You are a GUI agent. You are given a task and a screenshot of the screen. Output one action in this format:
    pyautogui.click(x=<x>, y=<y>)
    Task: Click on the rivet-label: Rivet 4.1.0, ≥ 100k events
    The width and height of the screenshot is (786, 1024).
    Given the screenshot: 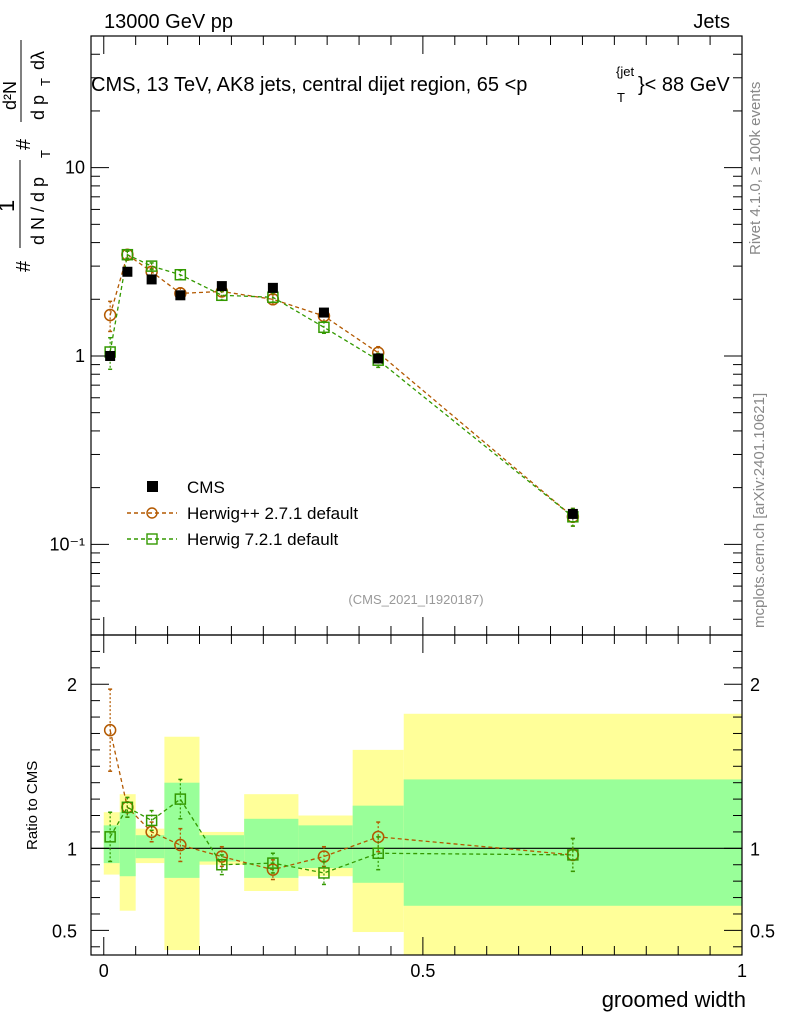 What is the action you would take?
    pyautogui.click(x=755, y=168)
    